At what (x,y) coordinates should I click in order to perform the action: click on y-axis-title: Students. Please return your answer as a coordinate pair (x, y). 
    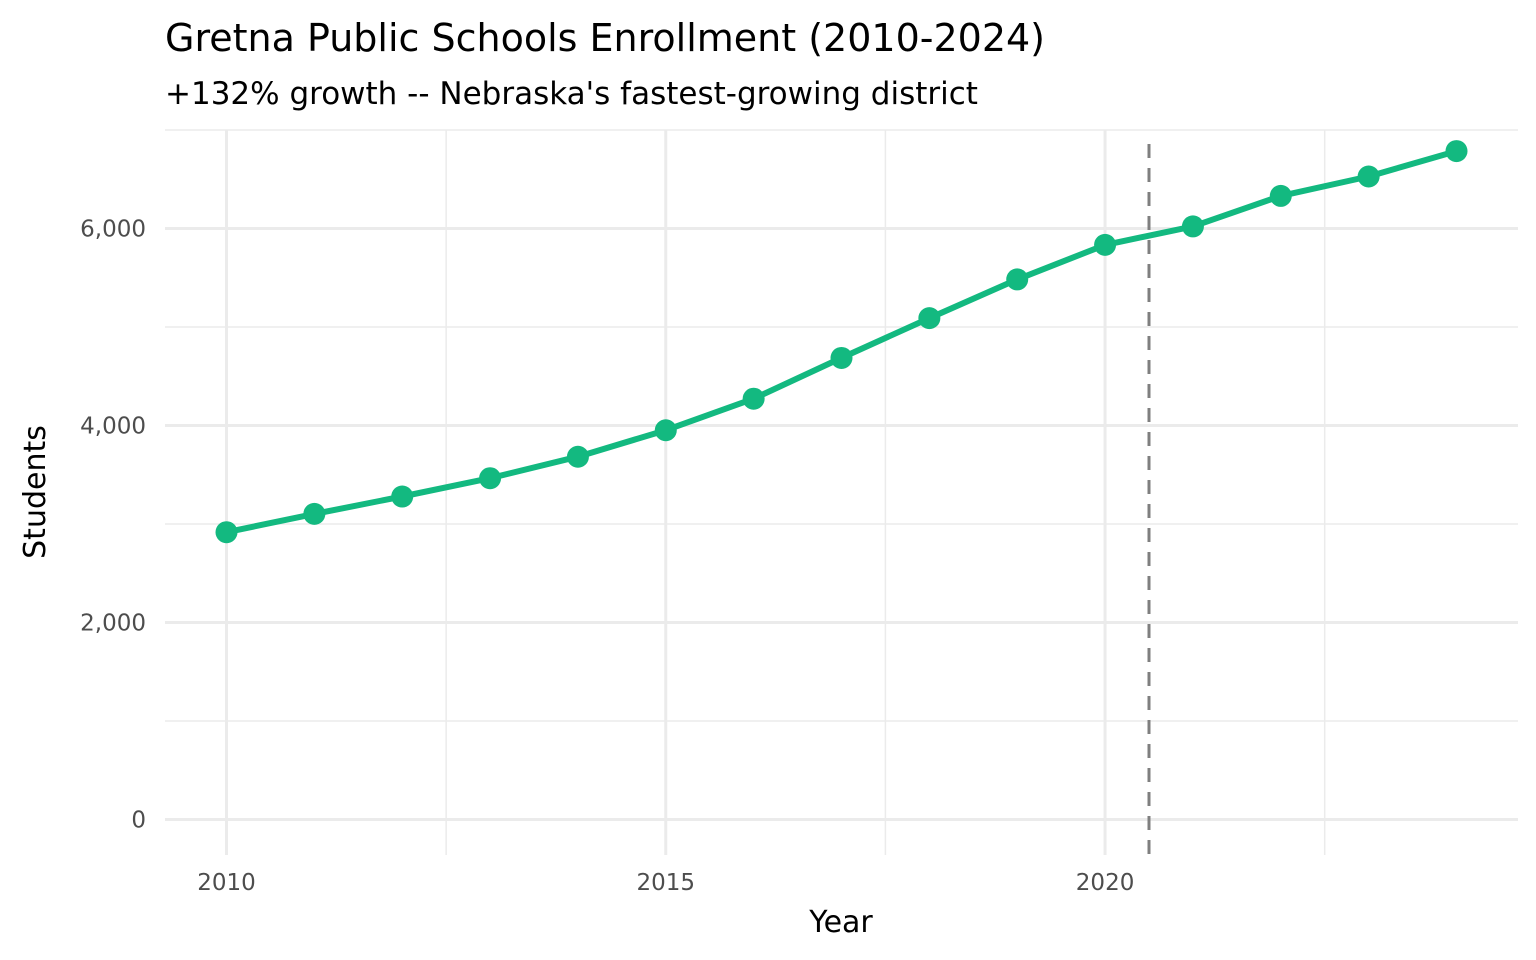
    Looking at the image, I should click on (35, 492).